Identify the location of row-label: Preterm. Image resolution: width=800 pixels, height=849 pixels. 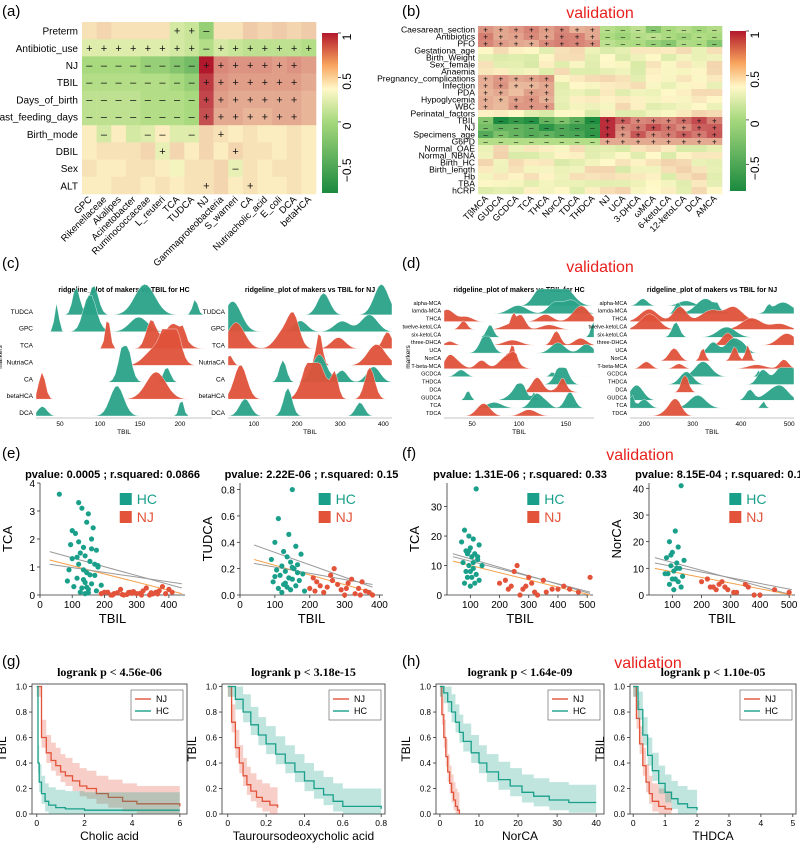
(60, 32).